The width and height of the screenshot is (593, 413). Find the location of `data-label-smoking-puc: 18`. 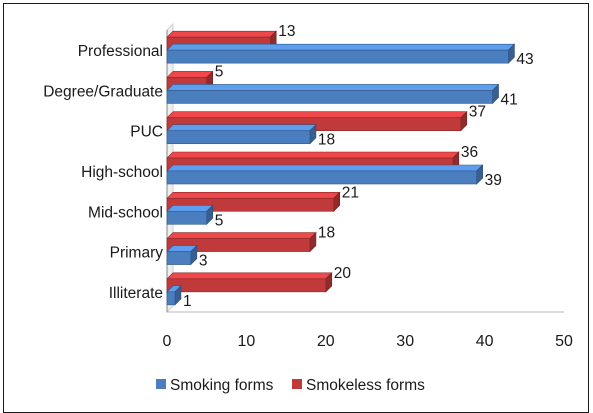

data-label-smoking-puc: 18 is located at coordinates (326, 140).